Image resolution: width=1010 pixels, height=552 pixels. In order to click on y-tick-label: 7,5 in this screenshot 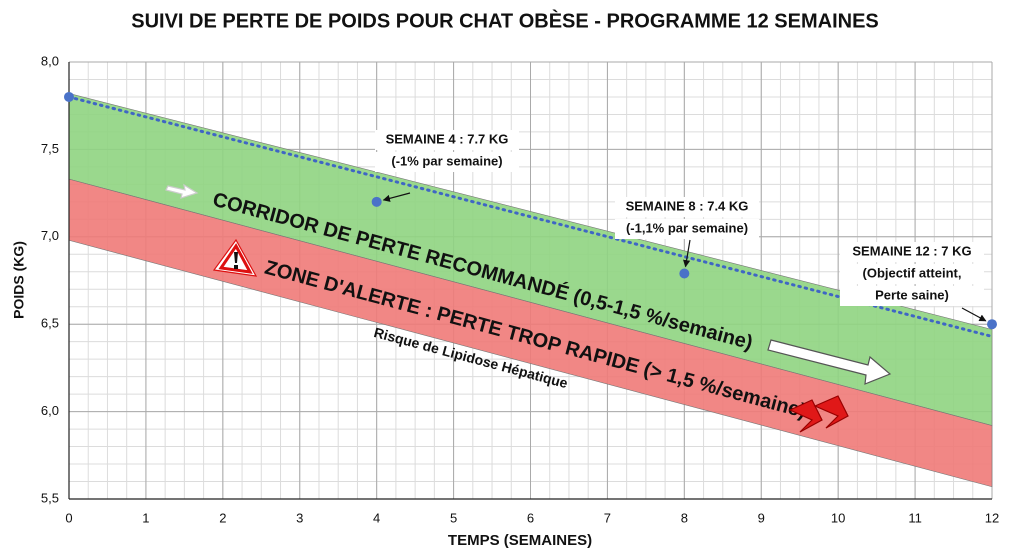, I will do `click(50, 148)`.